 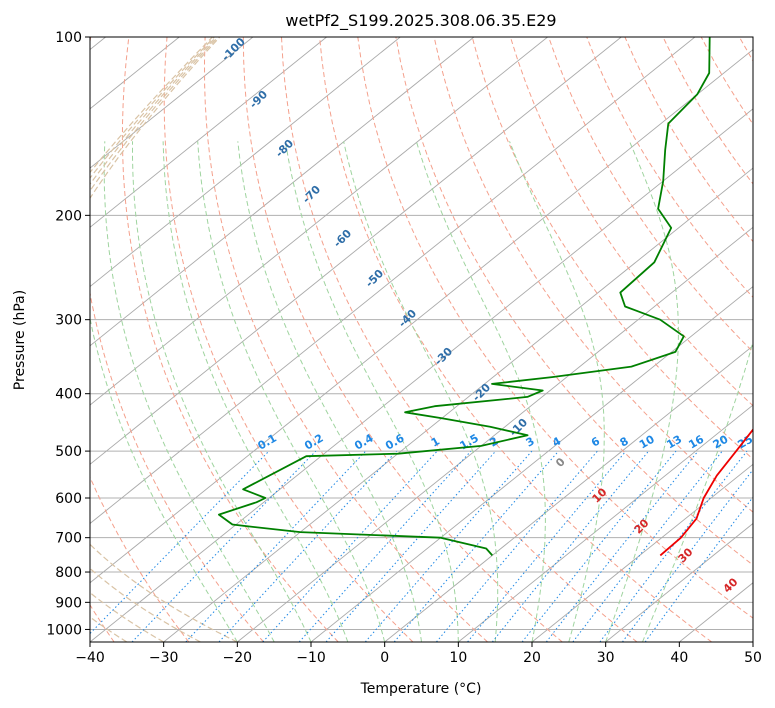 I want to click on x-tick-label: −10, so click(x=311, y=658).